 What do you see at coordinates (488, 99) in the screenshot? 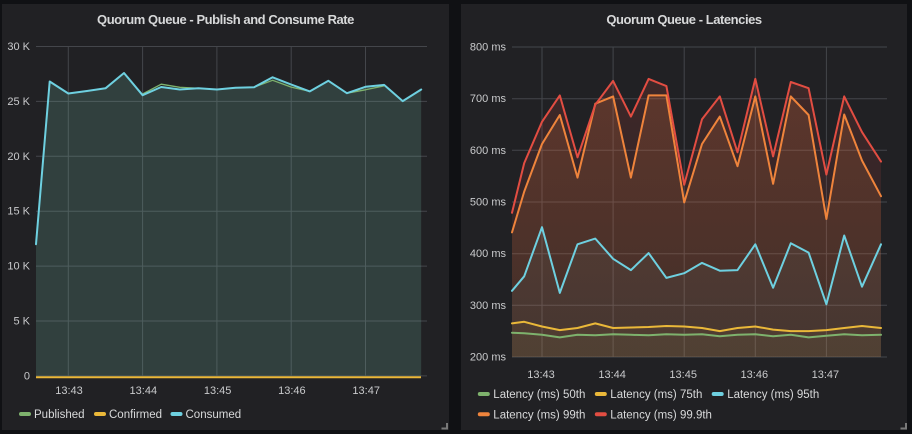
I see `svg-text: 700 ms` at bounding box center [488, 99].